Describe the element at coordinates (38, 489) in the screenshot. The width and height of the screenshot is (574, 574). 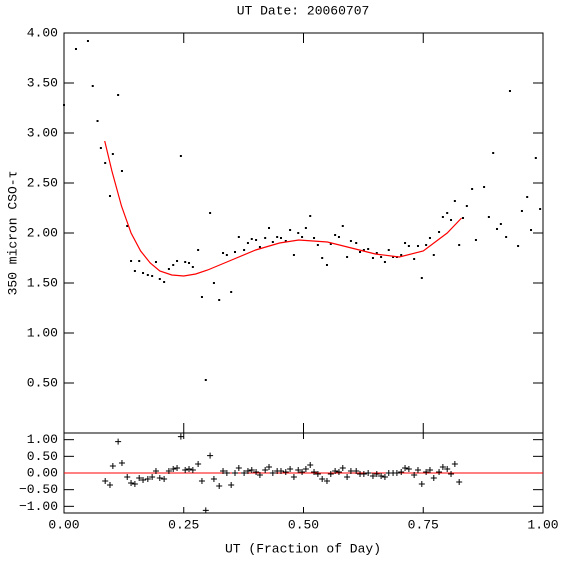
I see `y-tick-label: −0.50` at that location.